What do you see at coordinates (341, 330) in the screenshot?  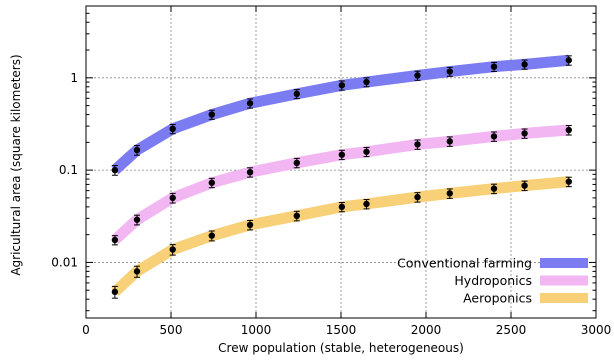 I see `x-tick-label: 1500` at bounding box center [341, 330].